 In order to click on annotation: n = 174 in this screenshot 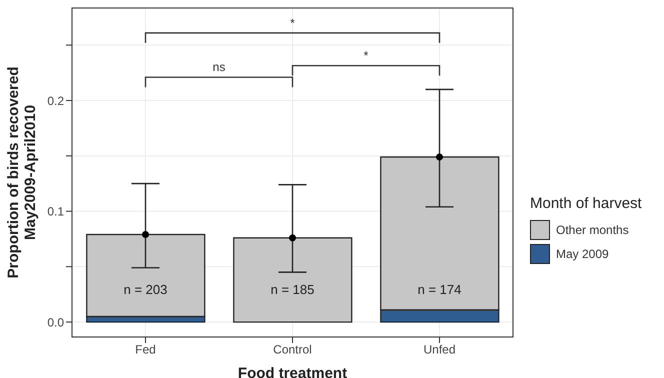, I will do `click(440, 289)`.